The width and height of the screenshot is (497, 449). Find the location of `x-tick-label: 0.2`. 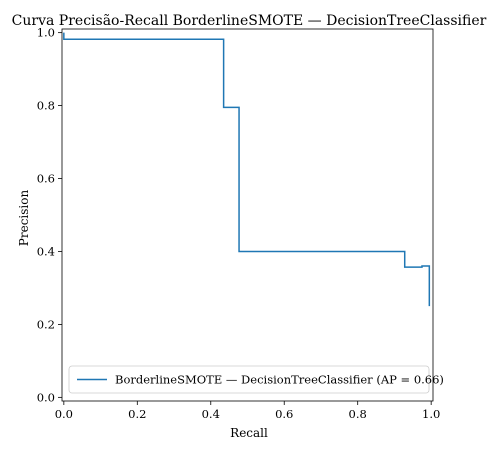

x-tick-label: 0.2 is located at coordinates (137, 414).